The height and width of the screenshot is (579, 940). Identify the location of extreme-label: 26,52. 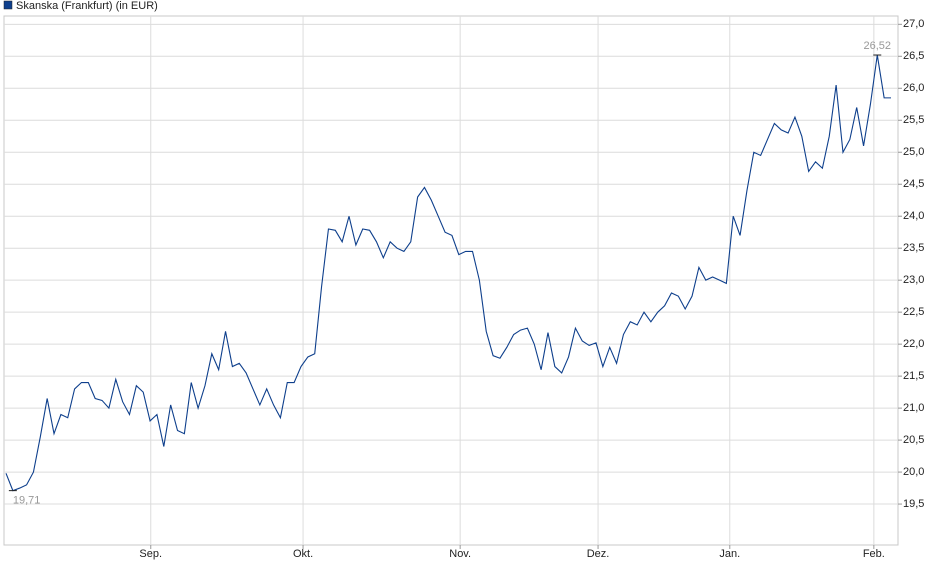
(878, 46).